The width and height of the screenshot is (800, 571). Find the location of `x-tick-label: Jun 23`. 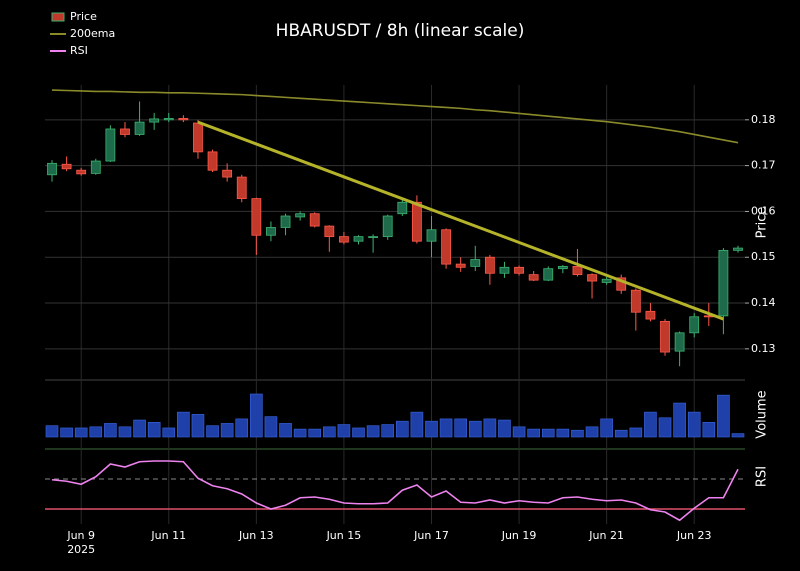

x-tick-label: Jun 23 is located at coordinates (694, 535).